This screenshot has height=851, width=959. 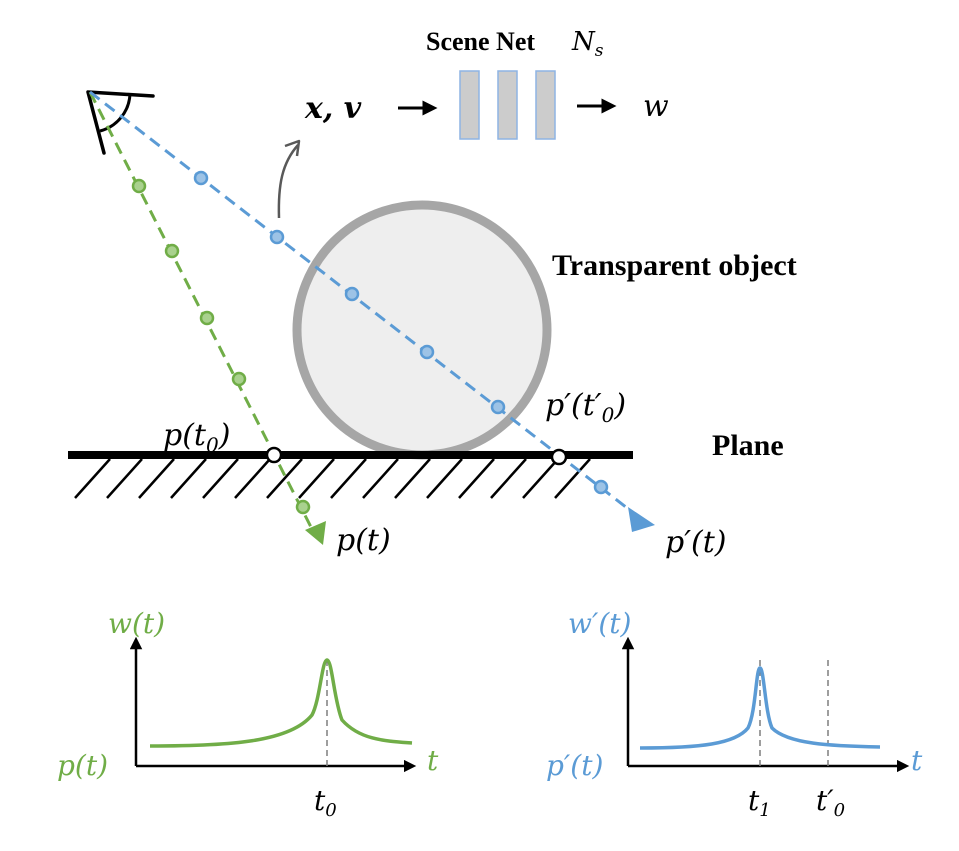 What do you see at coordinates (363, 540) in the screenshot?
I see `label-p-t: p(t)` at bounding box center [363, 540].